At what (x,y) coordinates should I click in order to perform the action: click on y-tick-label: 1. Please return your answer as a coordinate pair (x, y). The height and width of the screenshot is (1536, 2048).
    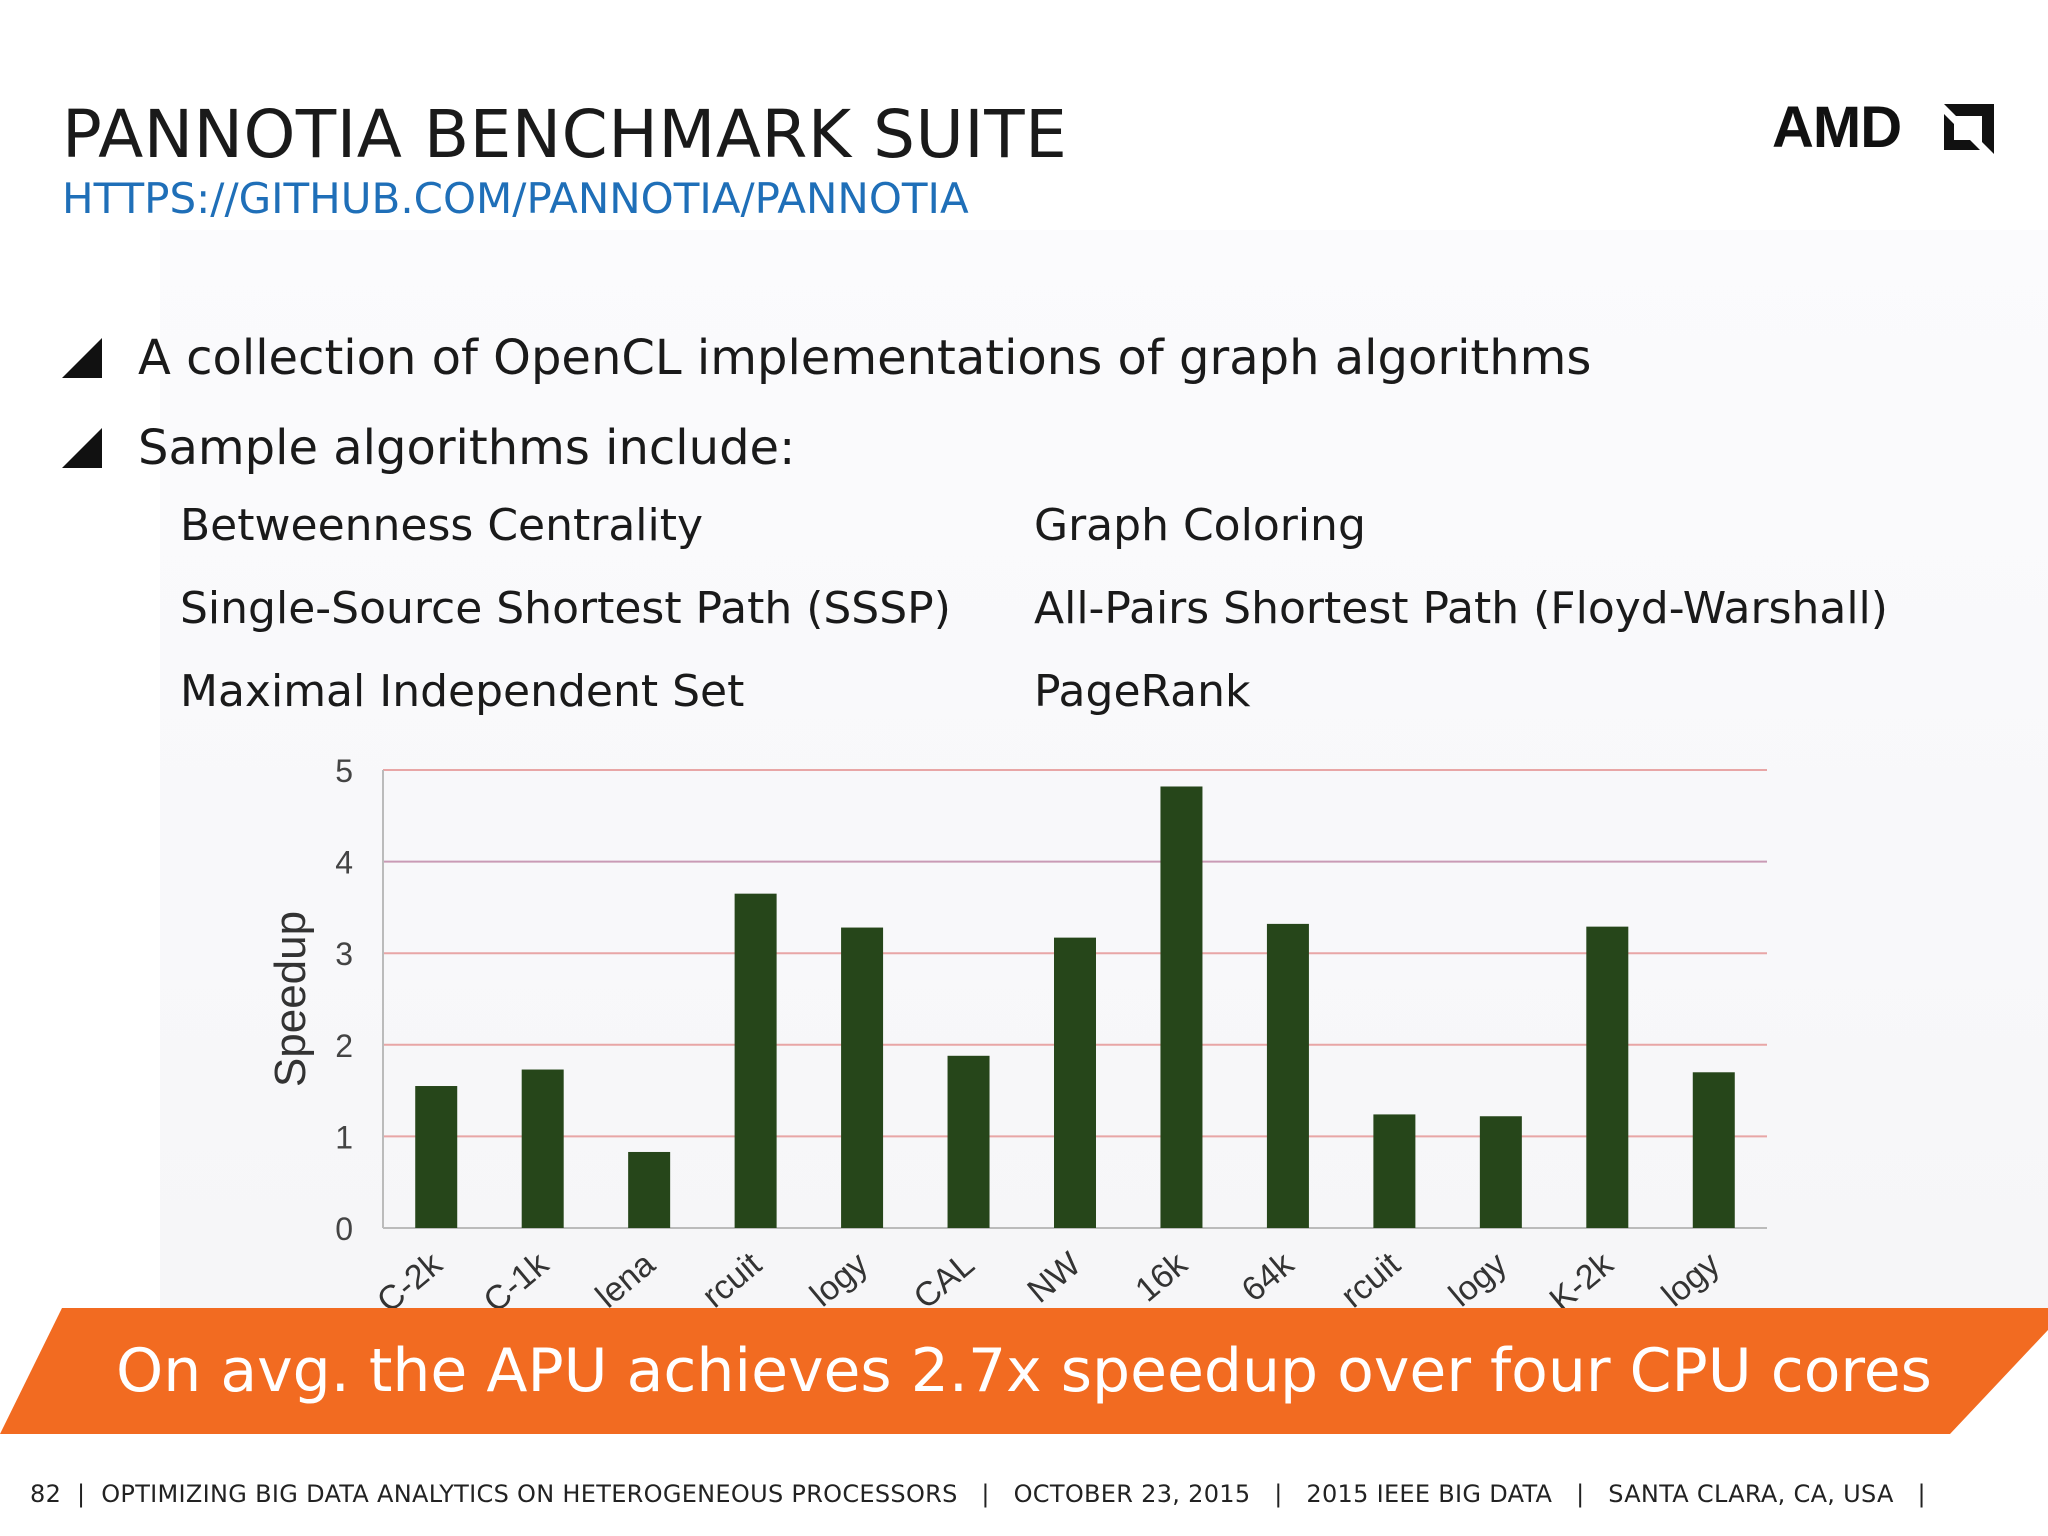
    Looking at the image, I should click on (344, 1137).